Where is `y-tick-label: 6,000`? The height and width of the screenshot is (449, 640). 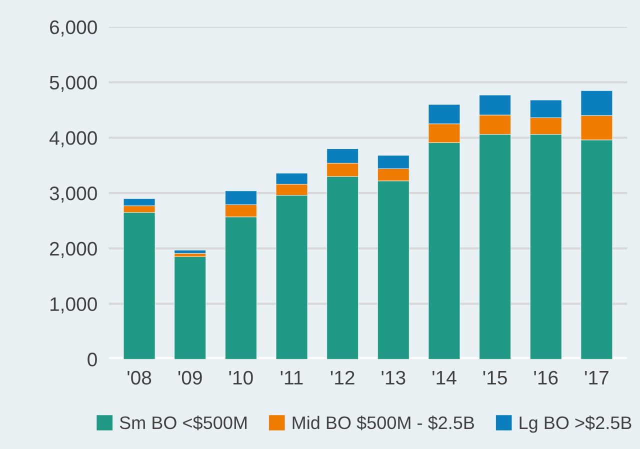
y-tick-label: 6,000 is located at coordinates (73, 28).